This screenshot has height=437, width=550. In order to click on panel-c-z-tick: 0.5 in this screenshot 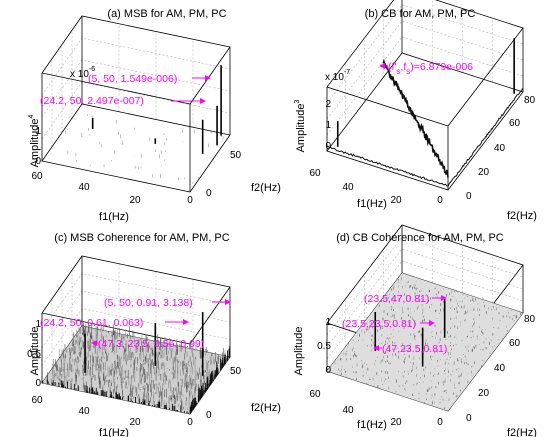, I will do `click(34, 354)`.